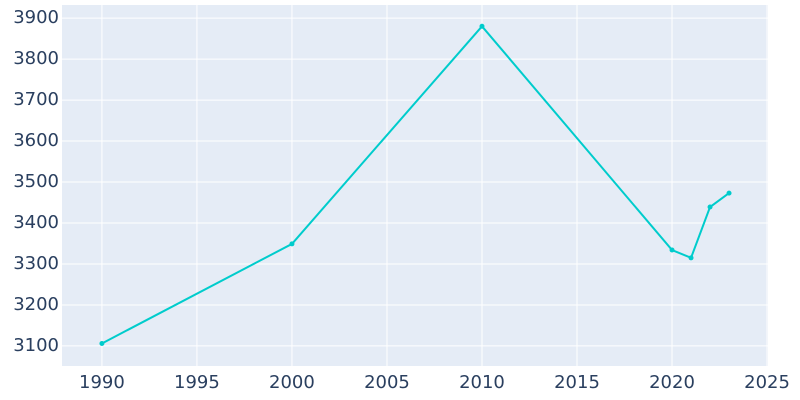 This screenshot has height=400, width=800. Describe the element at coordinates (36, 17) in the screenshot. I see `y-tick-label: 3900` at that location.